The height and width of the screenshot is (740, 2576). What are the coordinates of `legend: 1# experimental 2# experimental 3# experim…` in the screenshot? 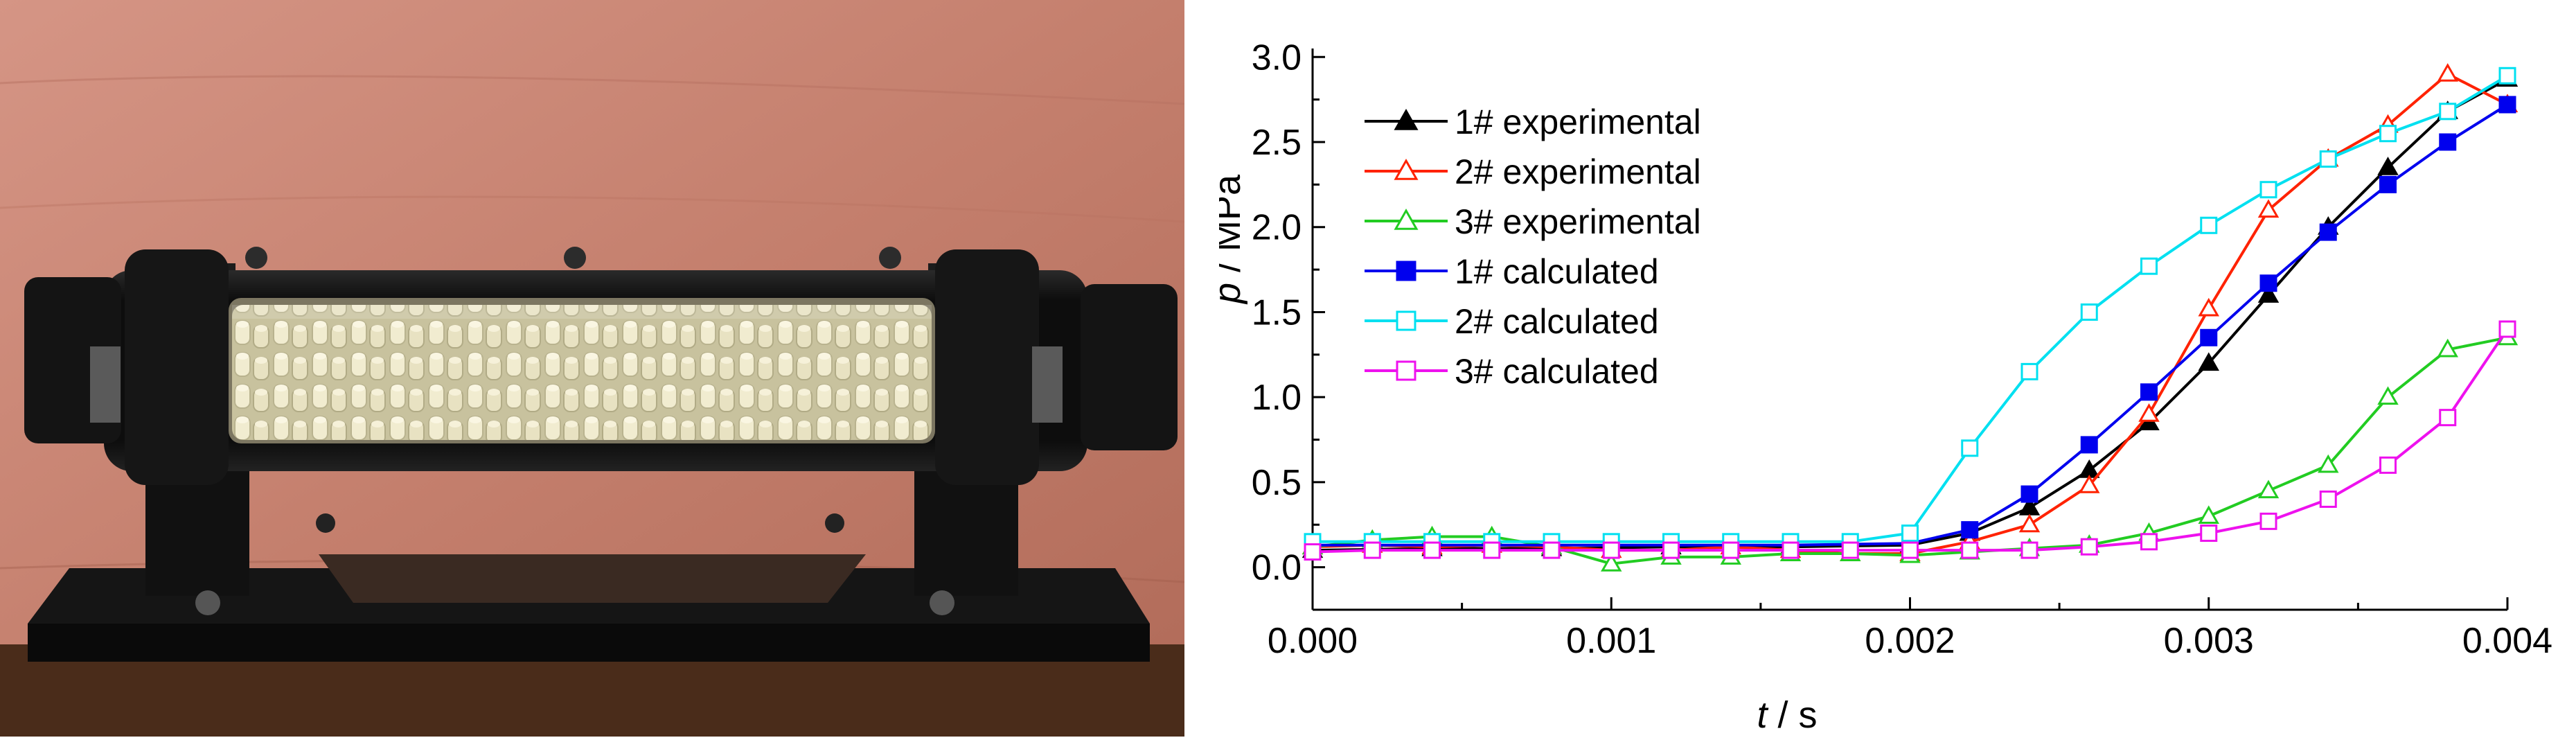 It's located at (1533, 247).